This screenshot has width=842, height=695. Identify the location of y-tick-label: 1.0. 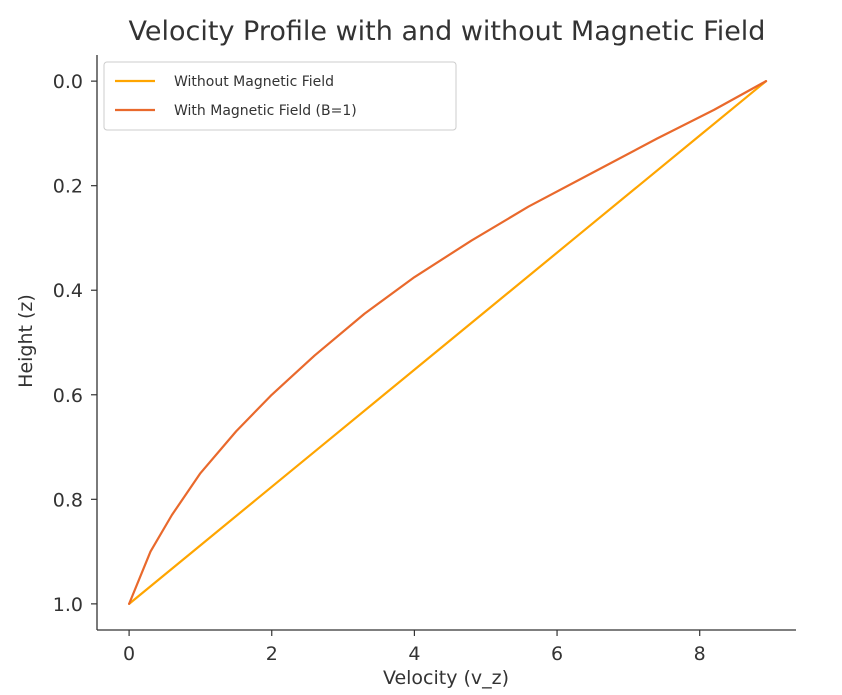
(68, 605).